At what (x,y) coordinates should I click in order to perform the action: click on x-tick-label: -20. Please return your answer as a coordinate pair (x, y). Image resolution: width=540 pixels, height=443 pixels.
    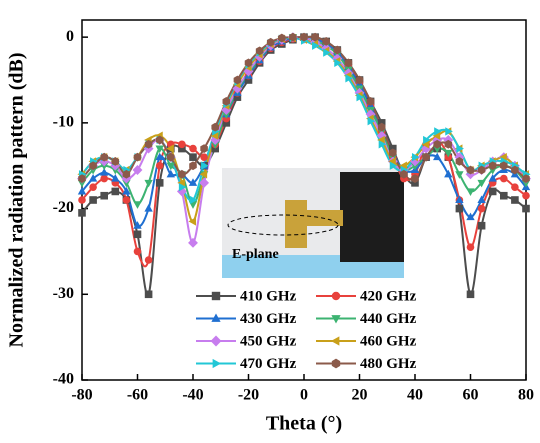
    Looking at the image, I should click on (248, 395).